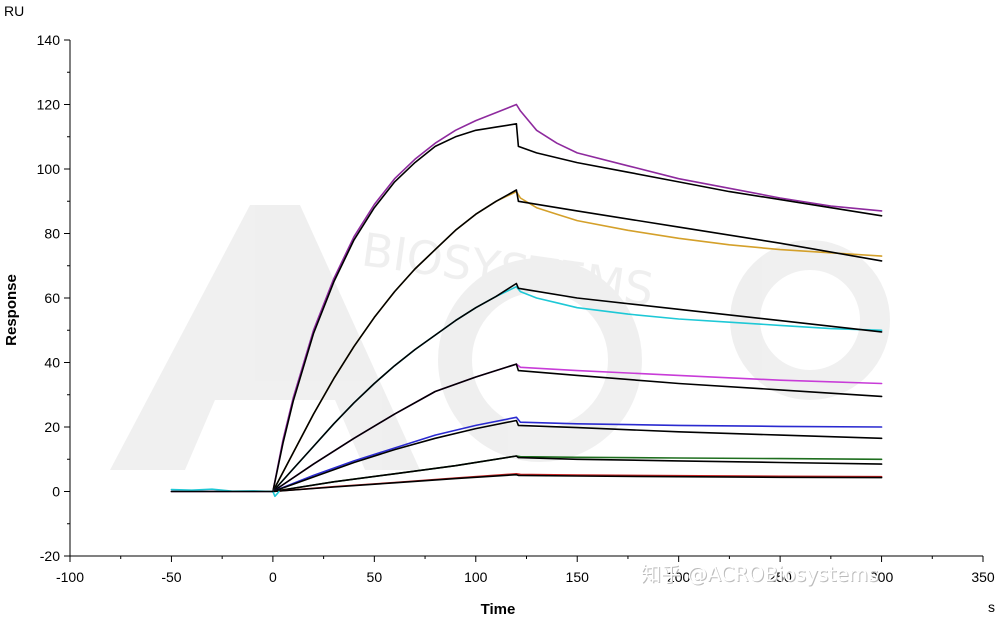 This screenshot has width=1000, height=619. I want to click on footer-watermark: 知乎 @ACROBiosystems, so click(760, 574).